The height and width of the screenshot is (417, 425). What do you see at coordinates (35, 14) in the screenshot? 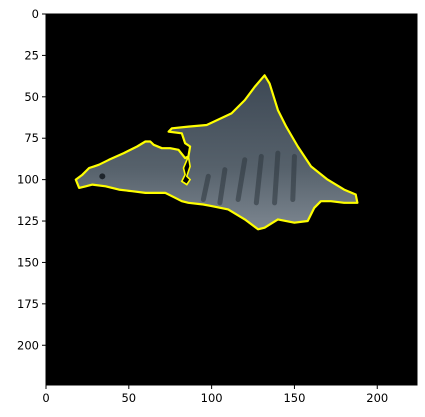
I see `y-tick-label: 0` at bounding box center [35, 14].